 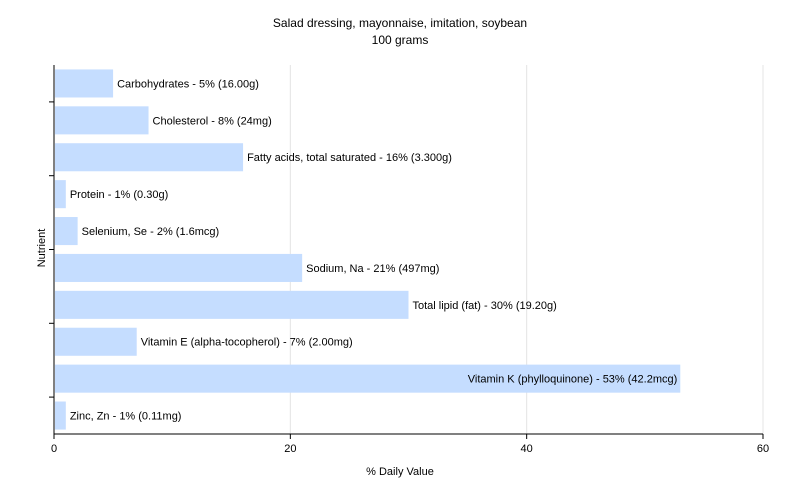 I want to click on bar-label: Zinc, Zn - 1% (0.11mg), so click(x=126, y=416).